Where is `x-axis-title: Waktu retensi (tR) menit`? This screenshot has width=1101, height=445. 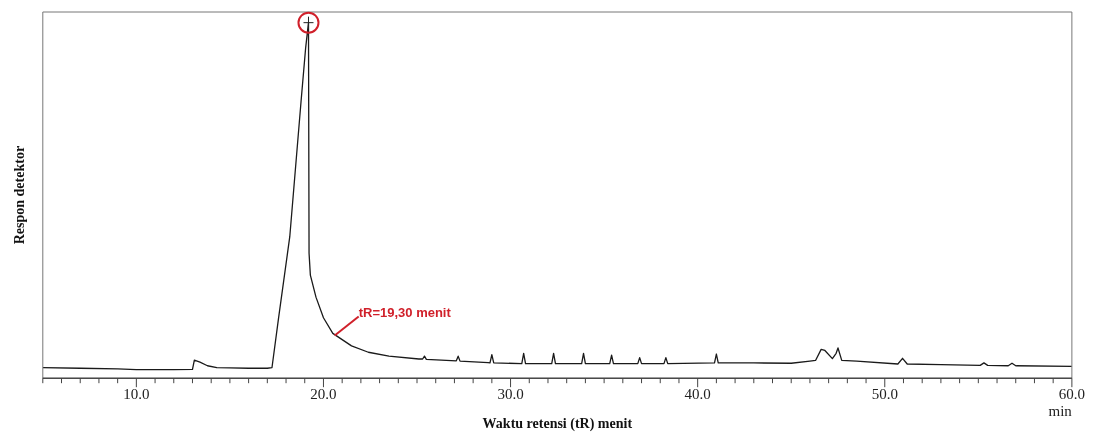 x-axis-title: Waktu retensi (tR) menit is located at coordinates (557, 424).